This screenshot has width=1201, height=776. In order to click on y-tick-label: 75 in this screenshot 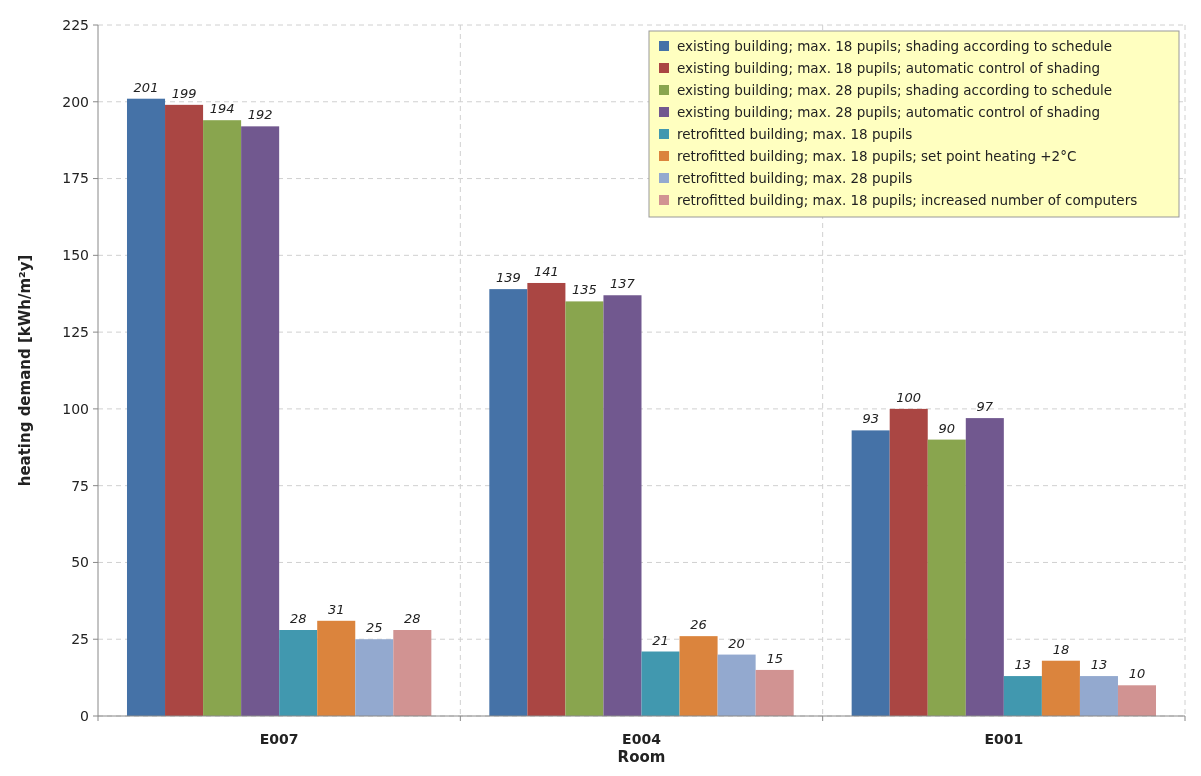, I will do `click(80, 485)`.